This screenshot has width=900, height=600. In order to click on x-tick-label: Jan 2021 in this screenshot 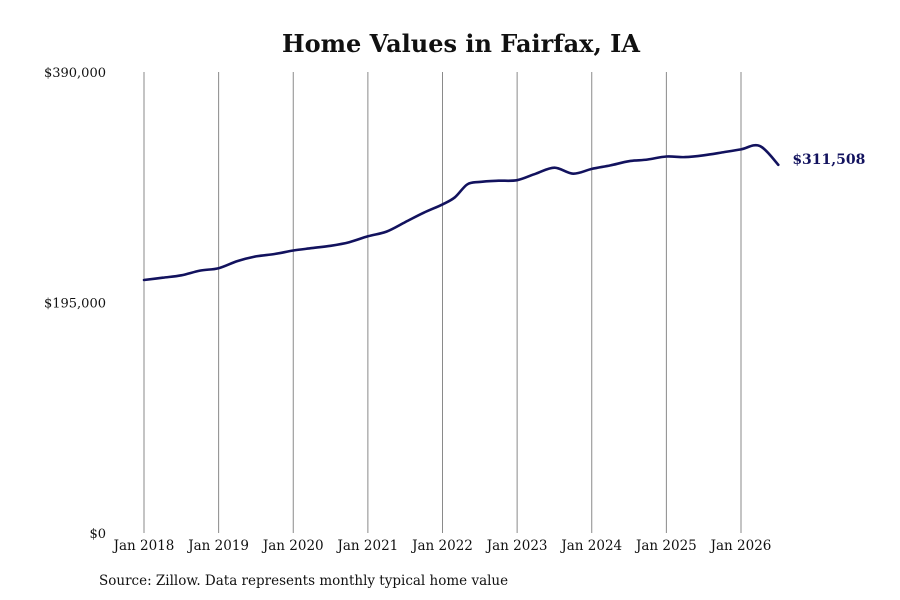, I will do `click(366, 546)`.